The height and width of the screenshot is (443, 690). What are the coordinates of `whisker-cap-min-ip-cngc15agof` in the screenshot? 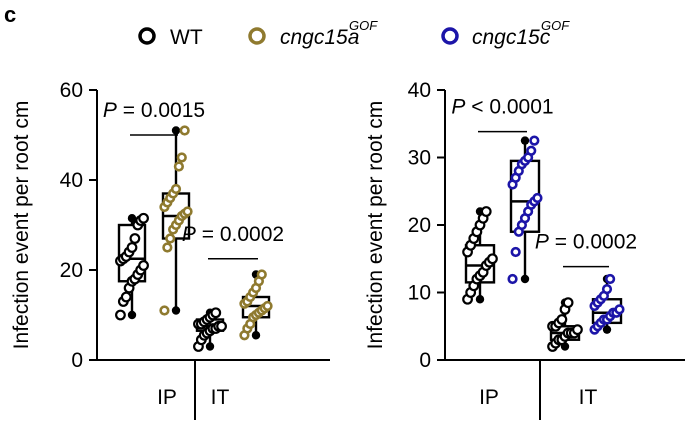 It's located at (176, 310).